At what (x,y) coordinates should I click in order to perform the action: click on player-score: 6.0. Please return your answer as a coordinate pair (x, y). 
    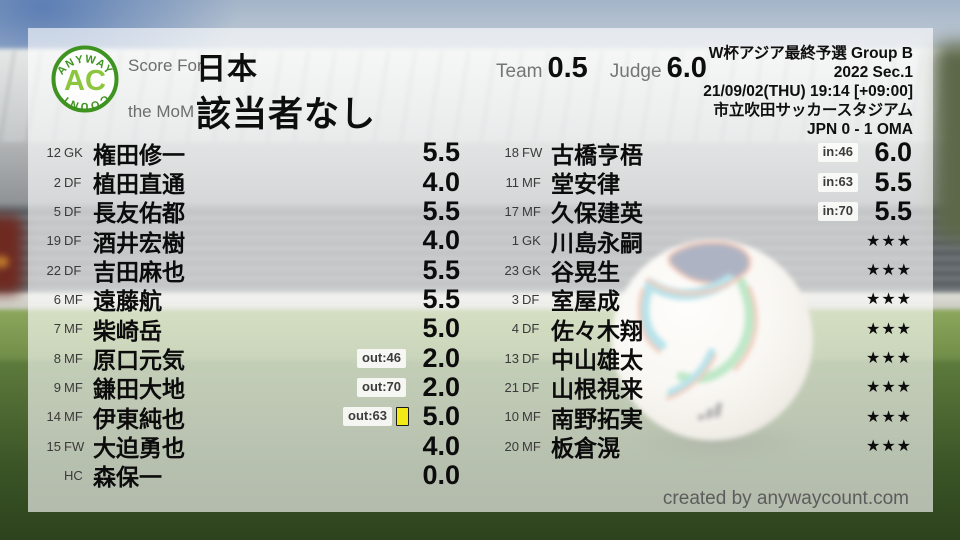
    Looking at the image, I should click on (893, 152).